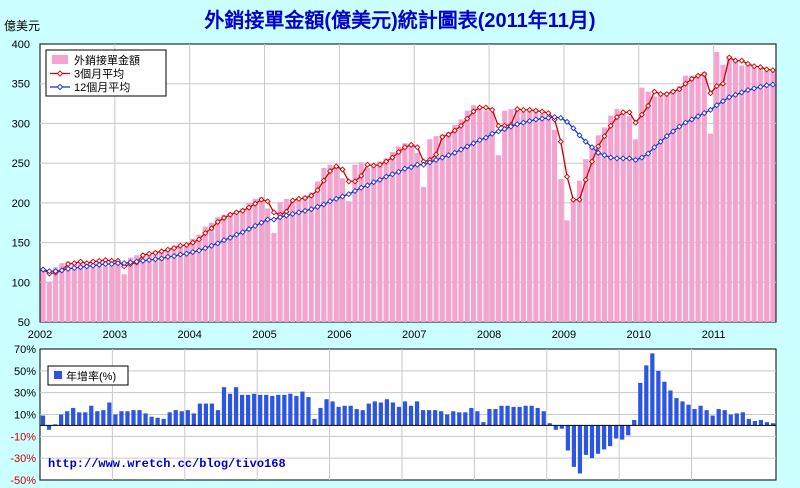 This screenshot has height=488, width=800. Describe the element at coordinates (25, 394) in the screenshot. I see `bottom-y-tick-label: 30%` at that location.